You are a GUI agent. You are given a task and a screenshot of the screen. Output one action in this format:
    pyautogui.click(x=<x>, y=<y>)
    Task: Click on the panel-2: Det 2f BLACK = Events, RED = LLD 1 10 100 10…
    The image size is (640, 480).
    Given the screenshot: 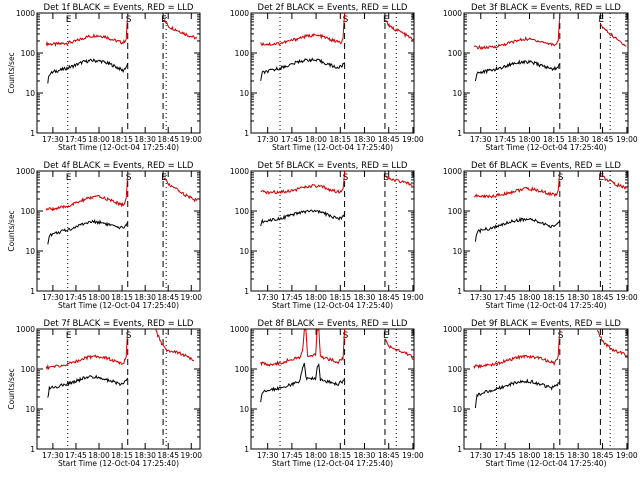 What is the action you would take?
    pyautogui.click(x=327, y=77)
    